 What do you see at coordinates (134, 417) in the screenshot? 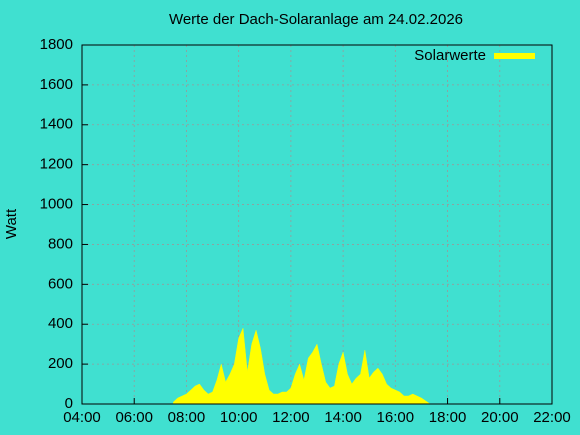
I see `x-tick-label: 06:00` at bounding box center [134, 417].